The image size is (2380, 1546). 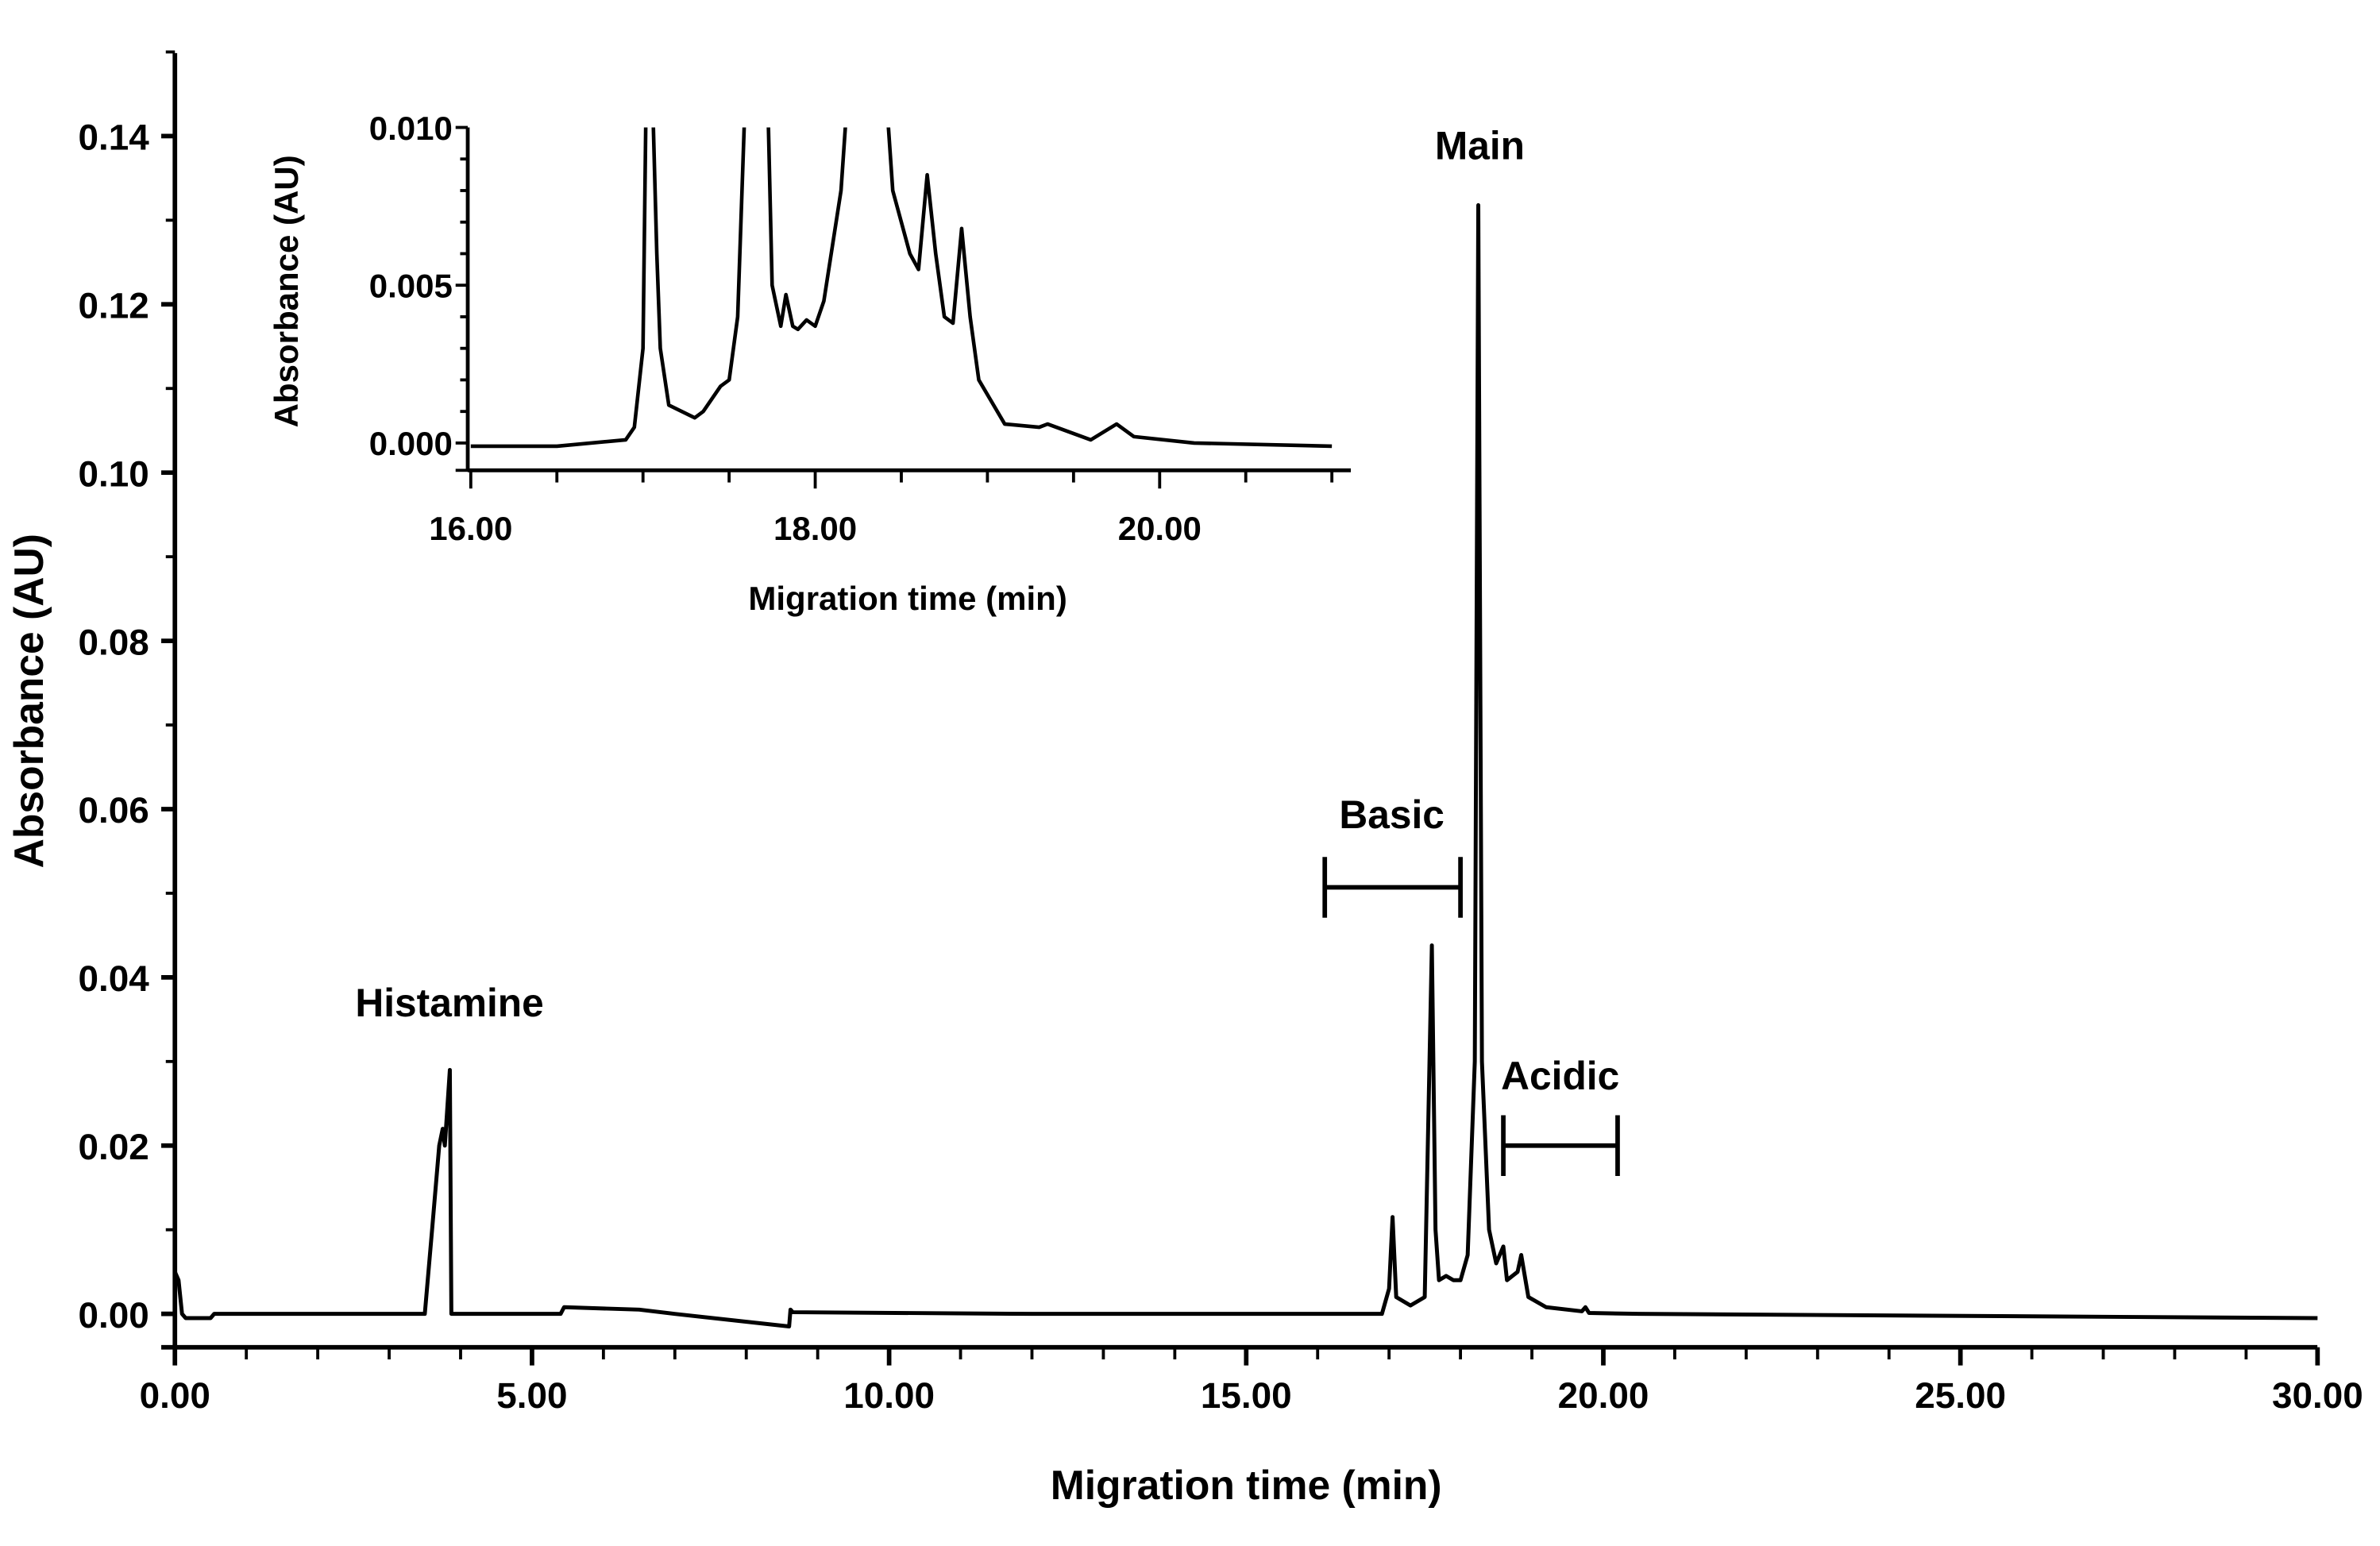 What do you see at coordinates (889, 1395) in the screenshot?
I see `x-tick-label: 10.00` at bounding box center [889, 1395].